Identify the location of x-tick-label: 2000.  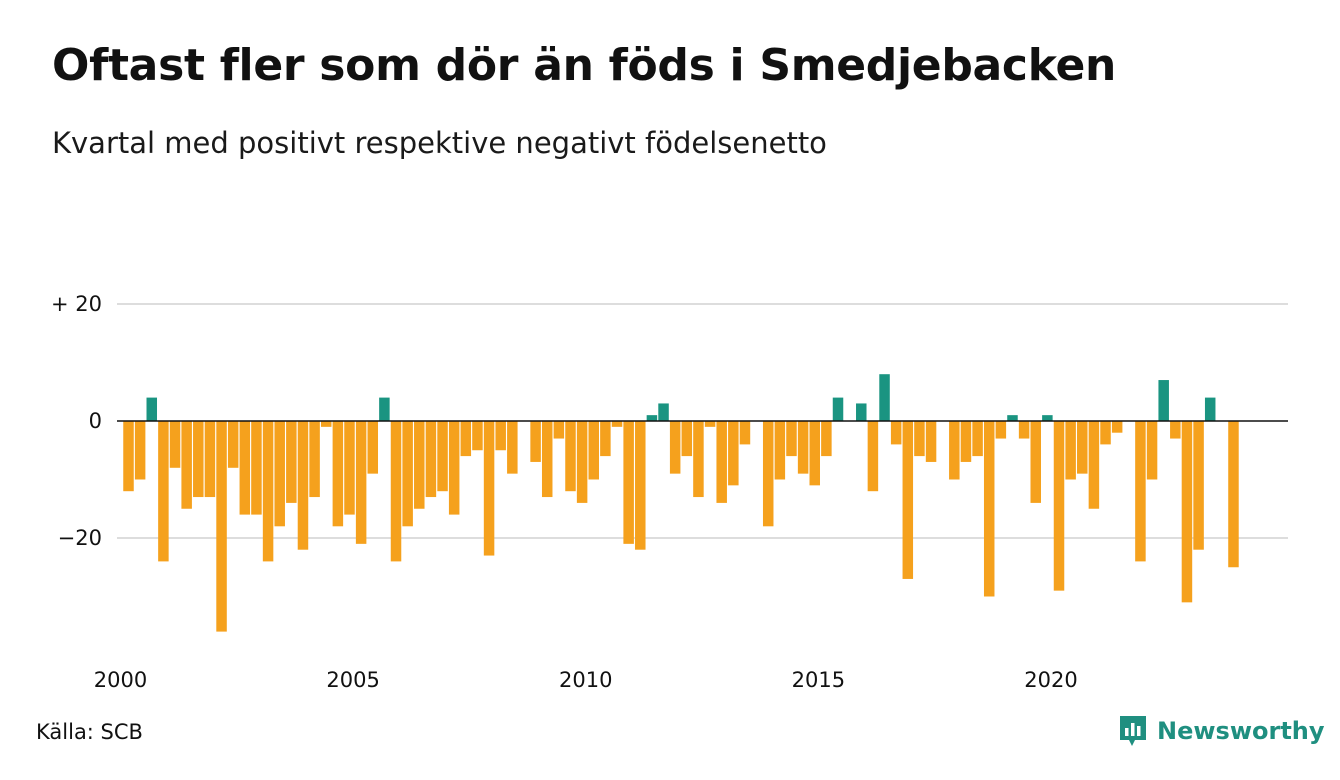
(120, 680).